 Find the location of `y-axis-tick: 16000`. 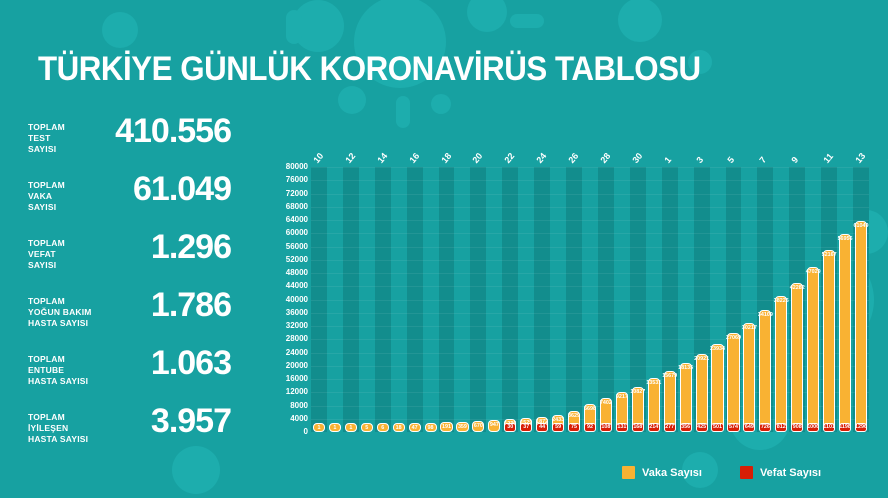

y-axis-tick: 16000 is located at coordinates (296, 378).